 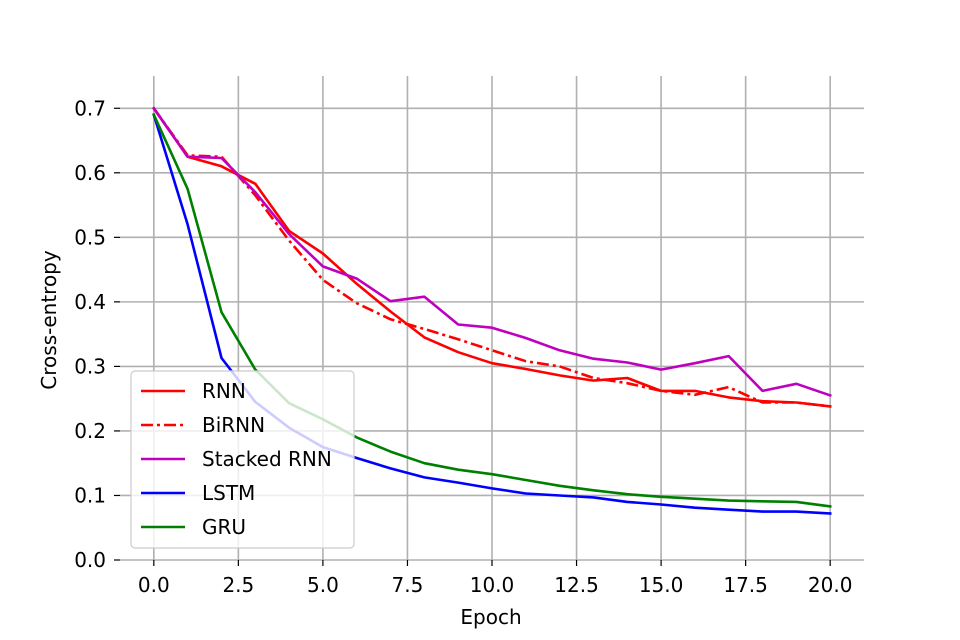 What do you see at coordinates (267, 459) in the screenshot?
I see `legend-label: Stacked RNN` at bounding box center [267, 459].